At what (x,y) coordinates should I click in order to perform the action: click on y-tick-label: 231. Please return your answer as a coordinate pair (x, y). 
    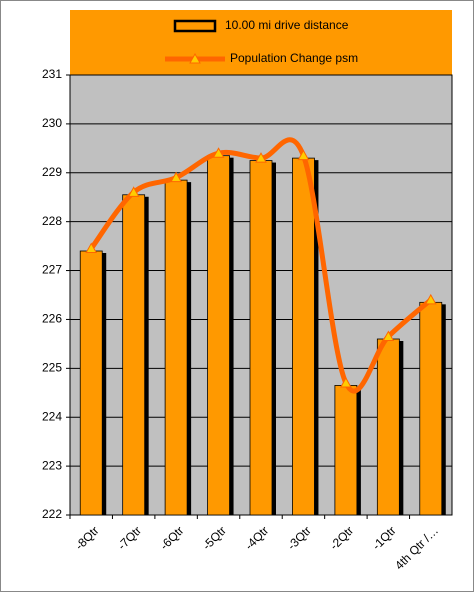
    Looking at the image, I should click on (52, 74).